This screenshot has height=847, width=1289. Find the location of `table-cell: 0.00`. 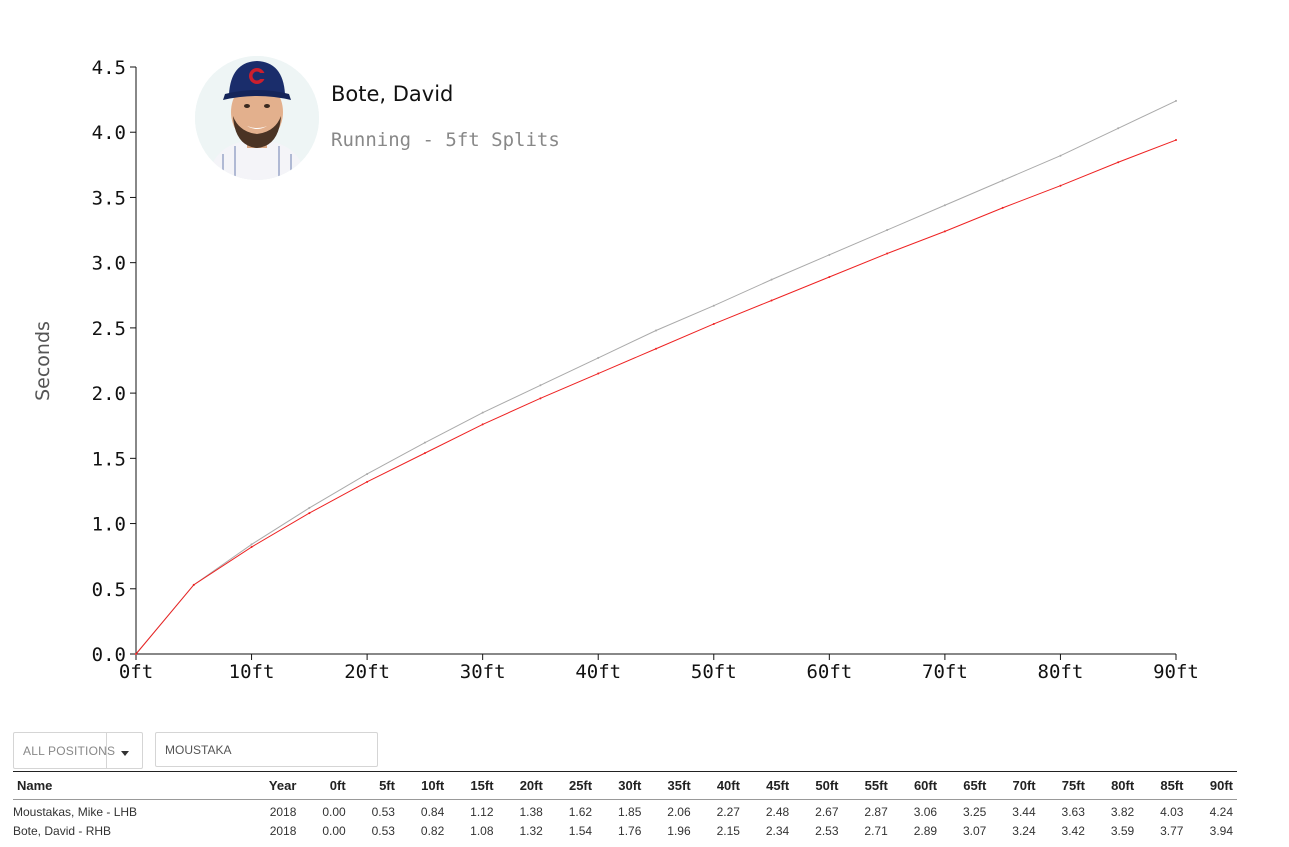

table-cell: 0.00 is located at coordinates (334, 812).